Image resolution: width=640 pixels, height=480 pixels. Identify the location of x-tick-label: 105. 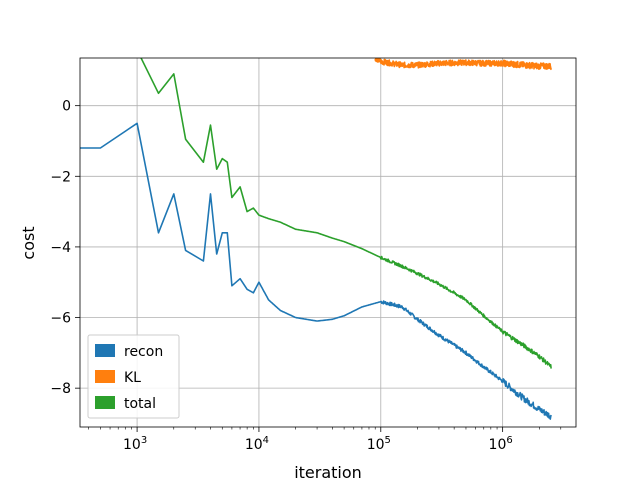
(379, 444).